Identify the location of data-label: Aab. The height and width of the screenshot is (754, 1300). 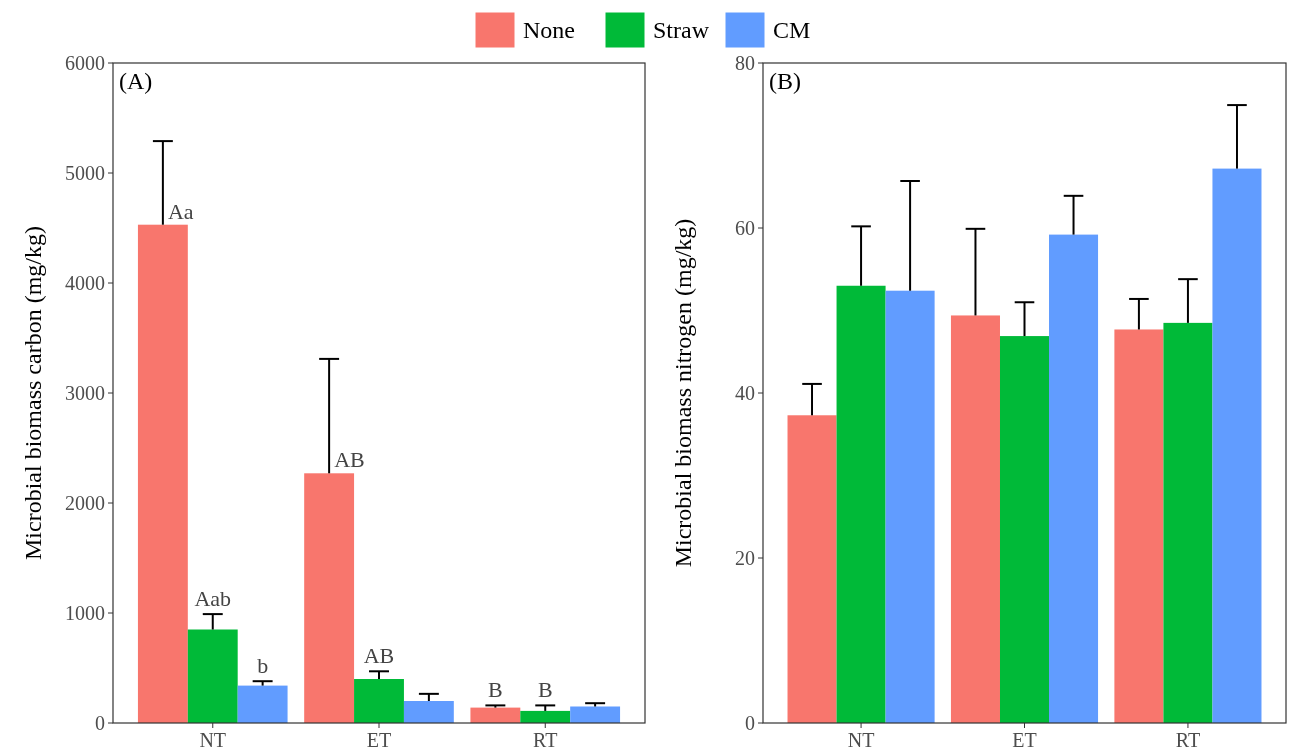
(213, 599).